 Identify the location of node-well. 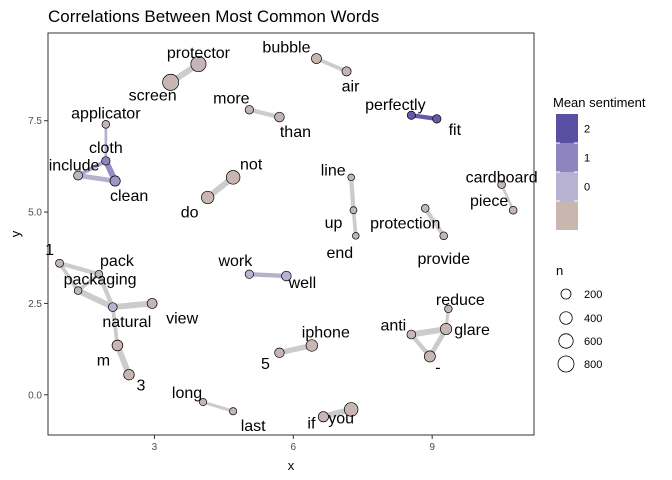
(286, 276).